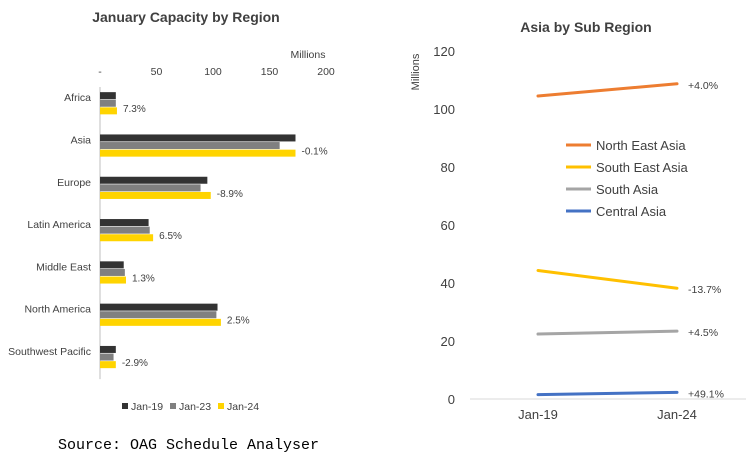 Image resolution: width=754 pixels, height=467 pixels. Describe the element at coordinates (631, 211) in the screenshot. I see `line-legend-label: Central Asia` at that location.